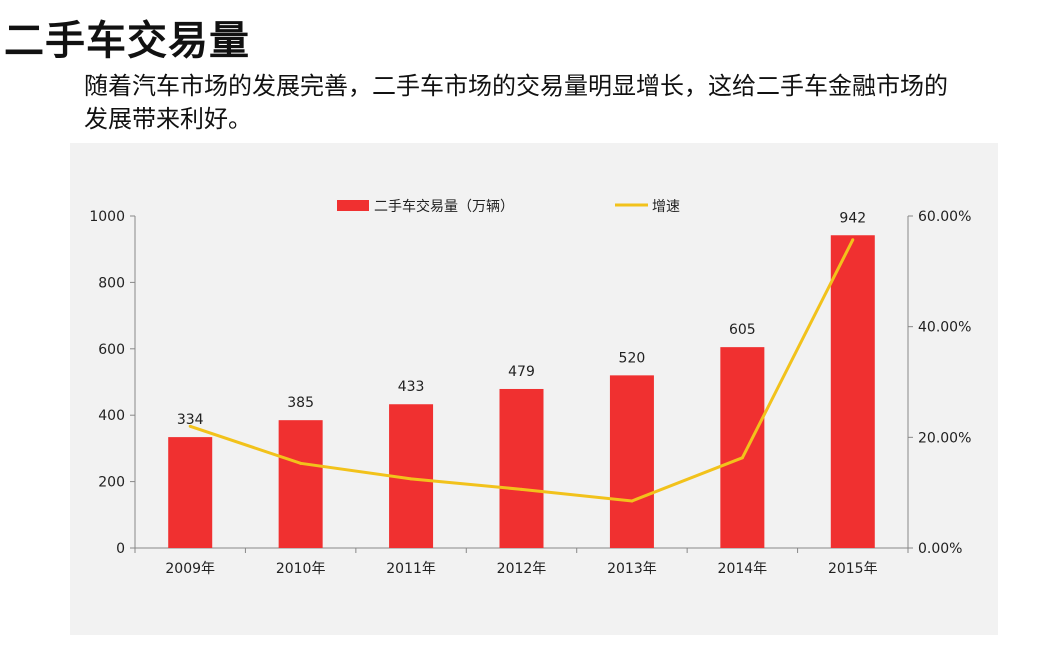  I want to click on left-tick-label: 1000, so click(107, 217).